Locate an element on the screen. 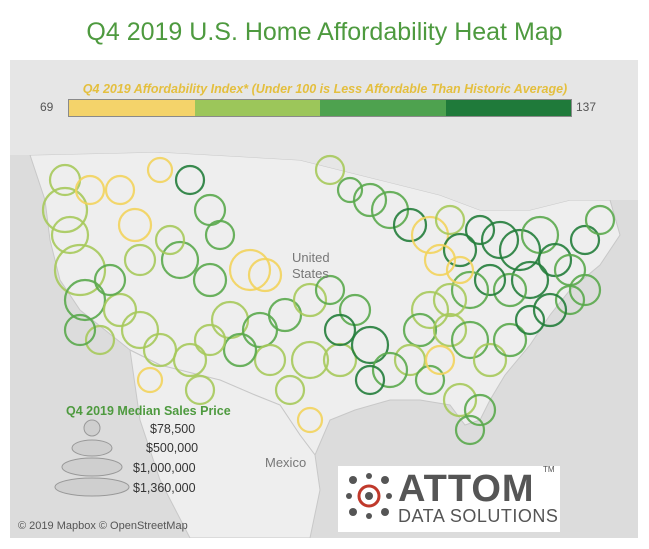 The width and height of the screenshot is (649, 549). size-legend-item-4: $1,360,000 is located at coordinates (164, 488).